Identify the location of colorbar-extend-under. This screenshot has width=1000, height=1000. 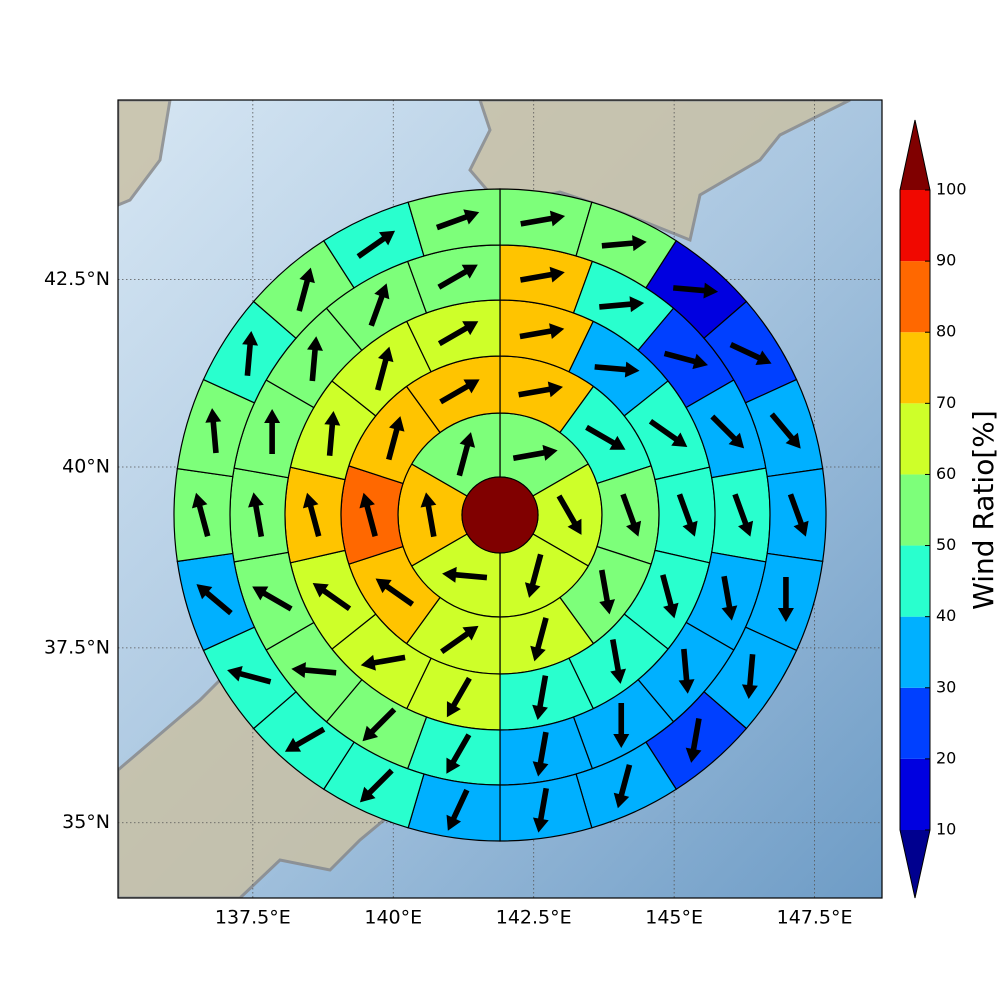
(915, 864).